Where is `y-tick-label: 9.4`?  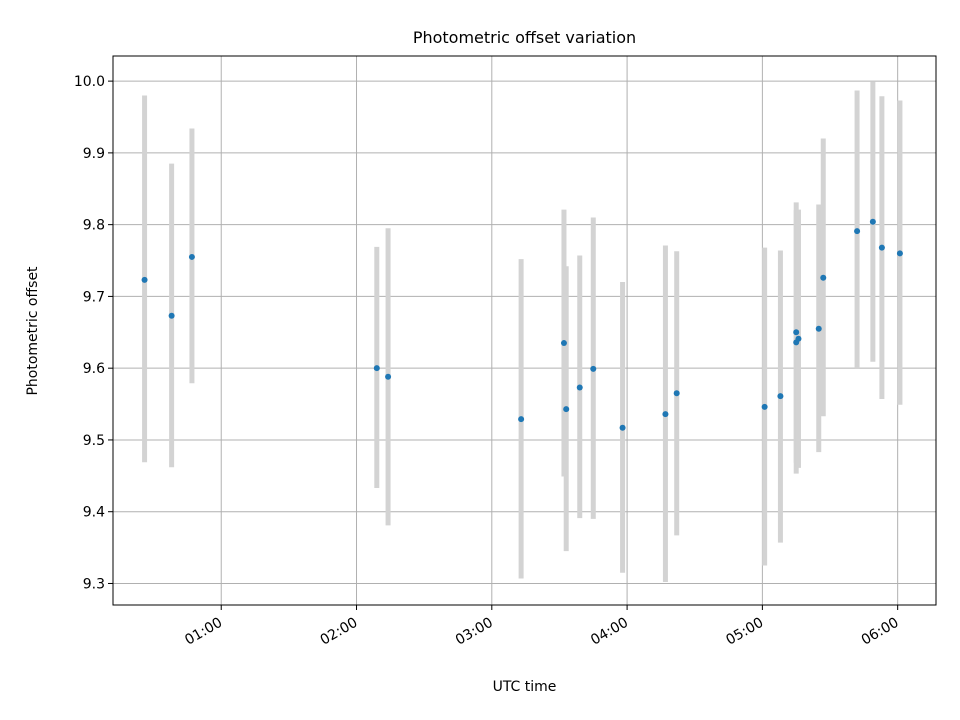
y-tick-label: 9.4 is located at coordinates (94, 513).